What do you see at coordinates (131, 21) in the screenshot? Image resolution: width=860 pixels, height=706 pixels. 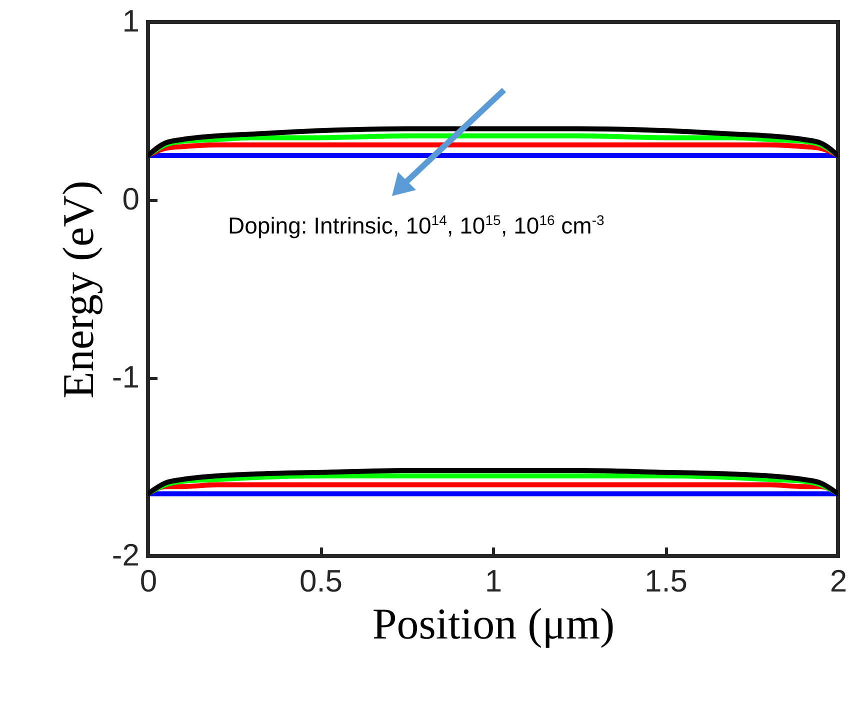 I see `y-tick-label: 1` at bounding box center [131, 21].